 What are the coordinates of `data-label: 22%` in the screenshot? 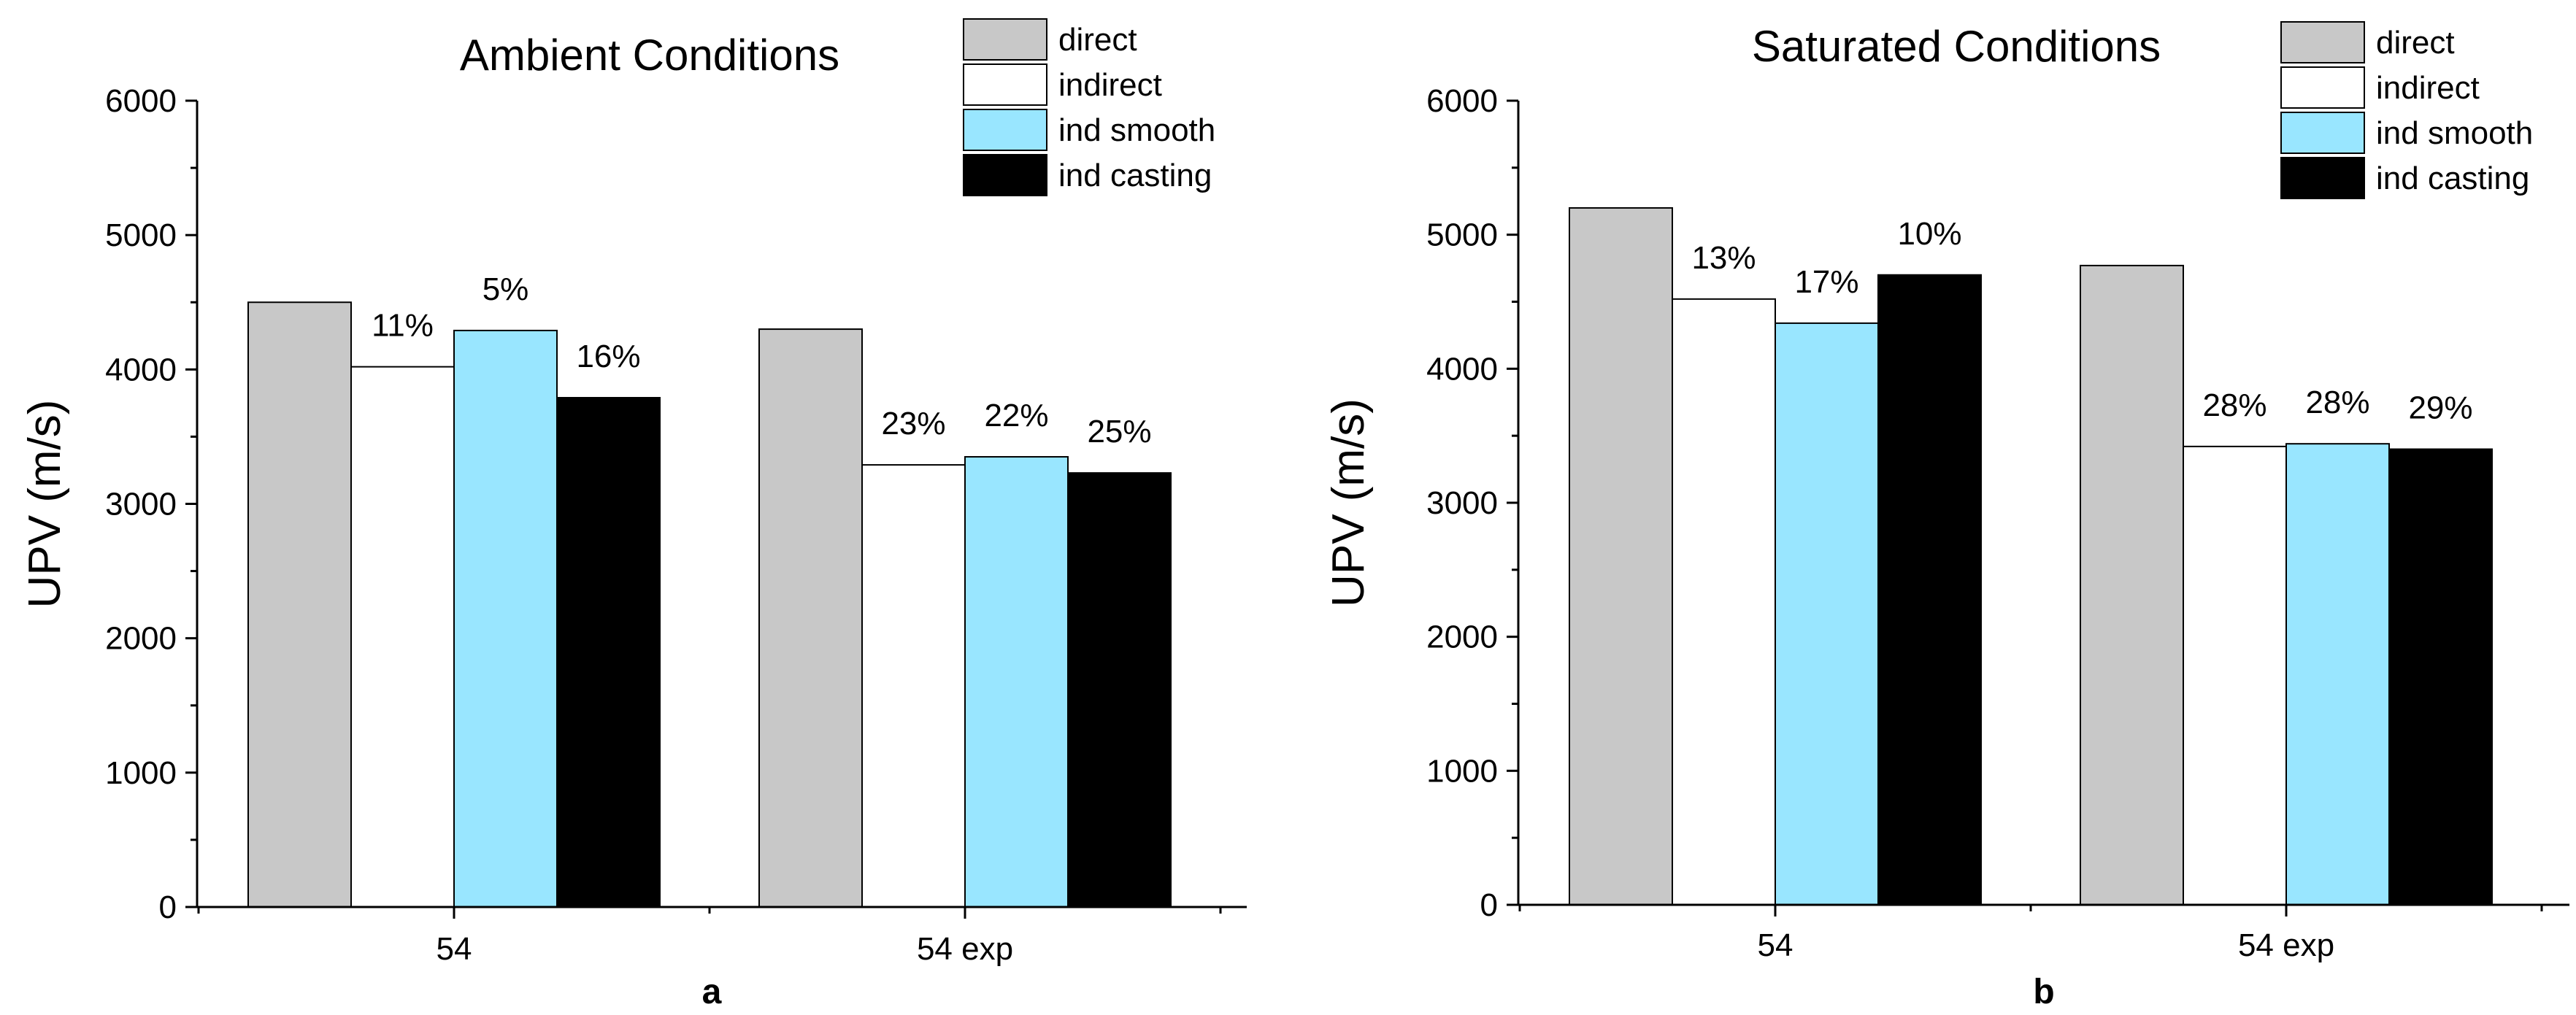 It's located at (1016, 415).